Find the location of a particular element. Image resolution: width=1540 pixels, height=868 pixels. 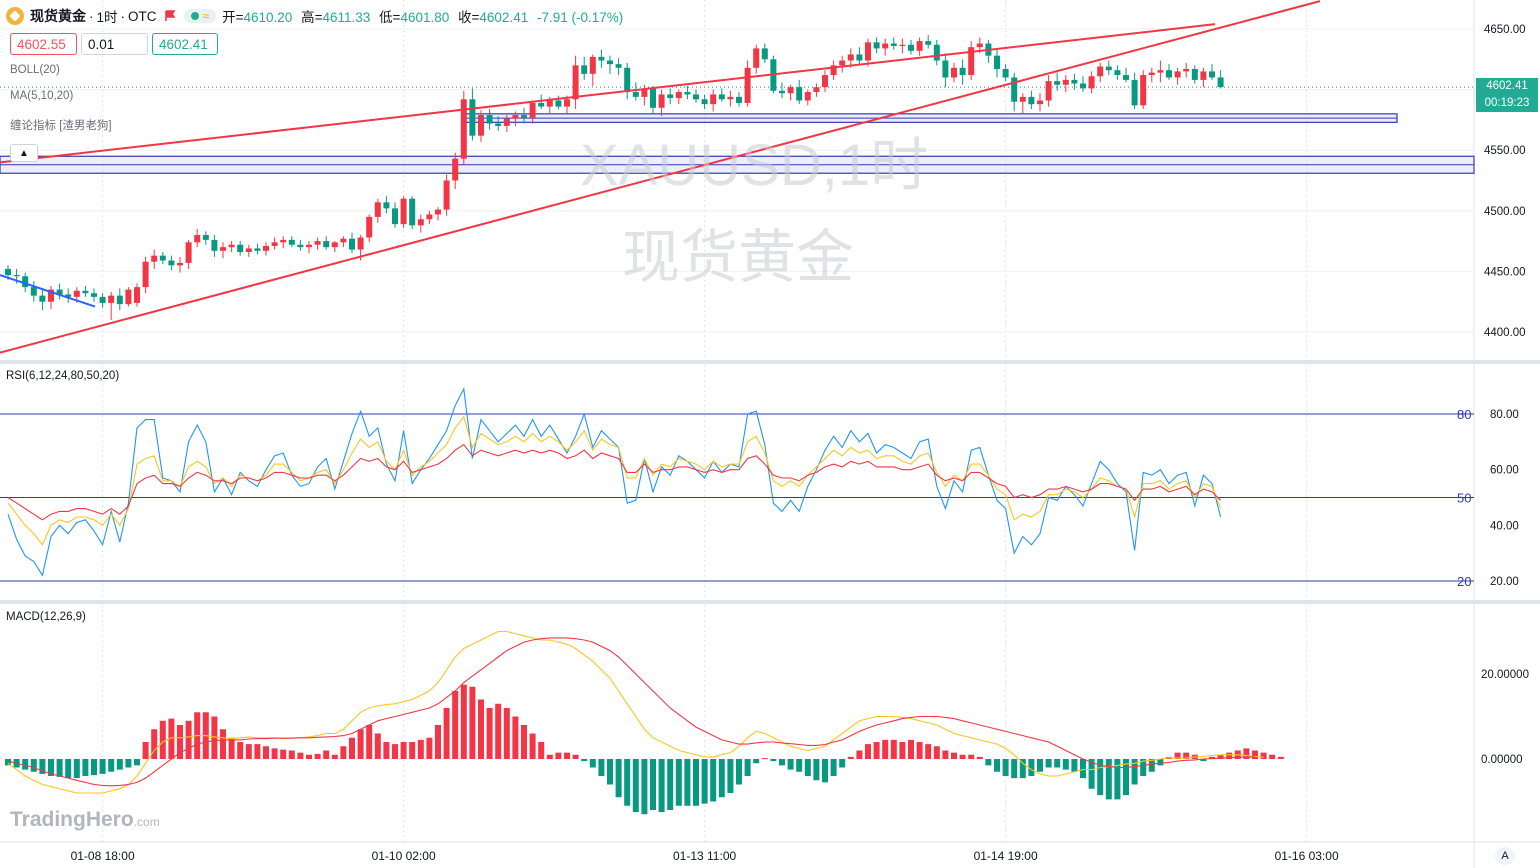

boll-indicator-label: BOLL(20) is located at coordinates (35, 70).